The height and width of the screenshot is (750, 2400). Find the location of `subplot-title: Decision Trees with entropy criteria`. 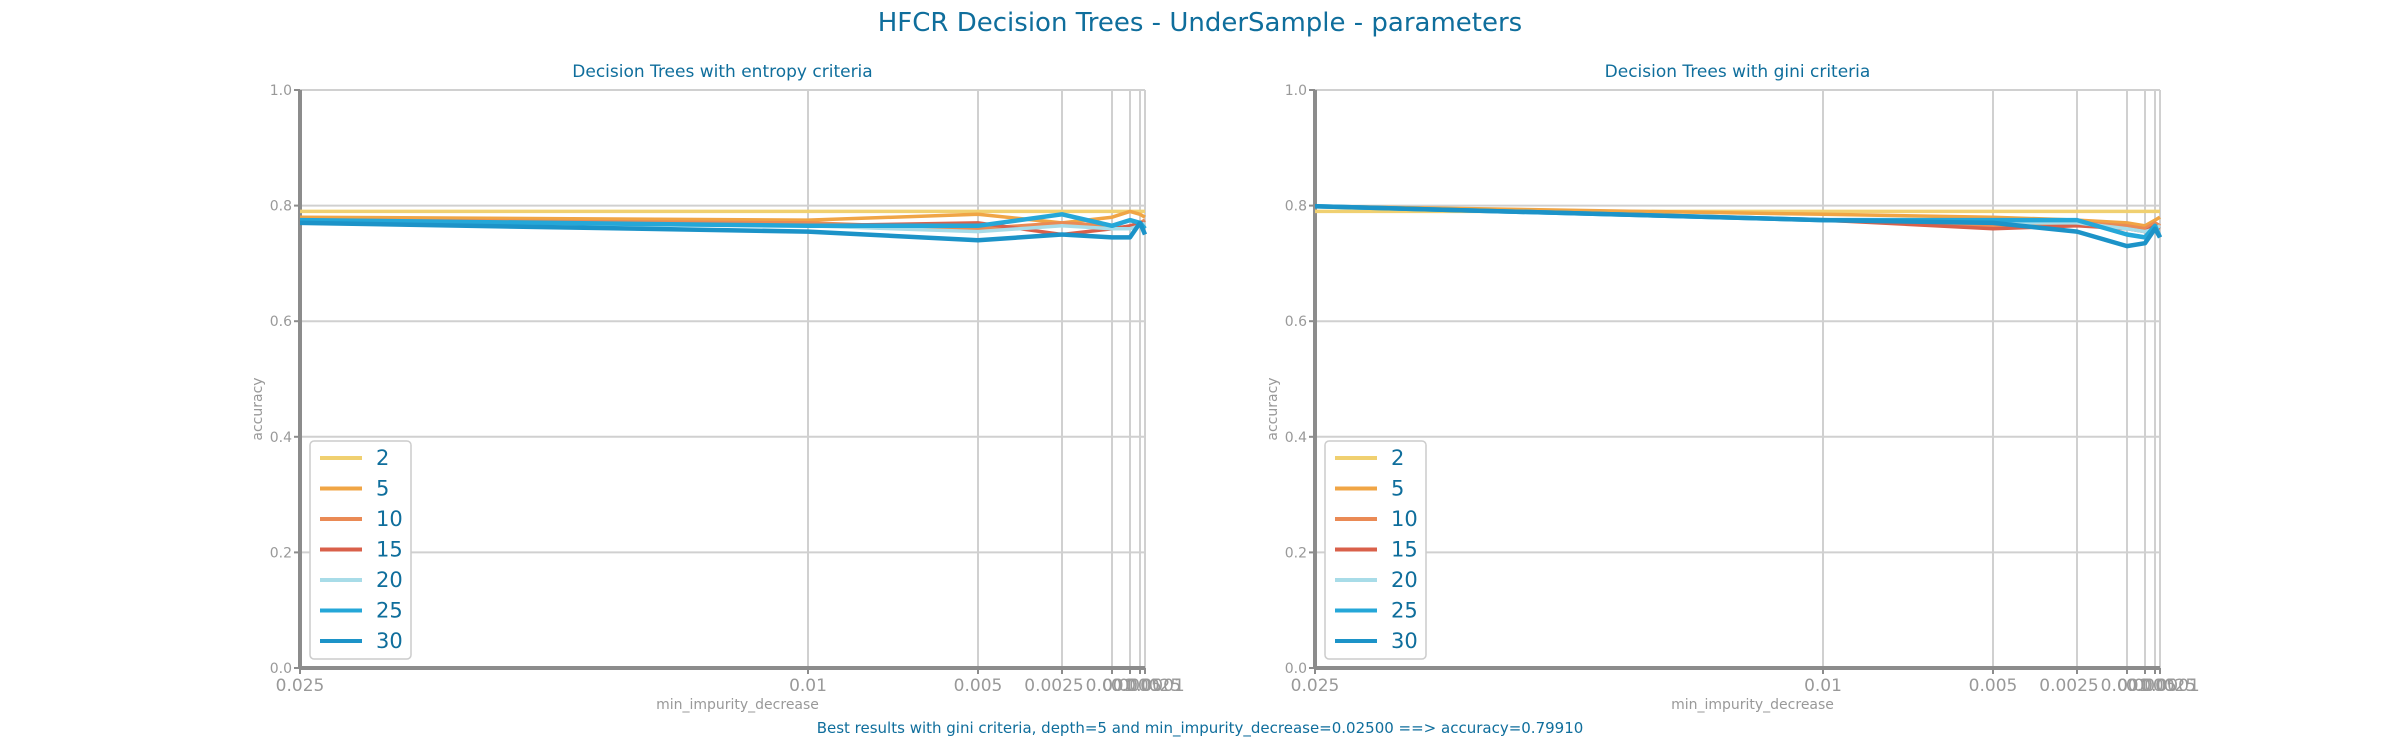

subplot-title: Decision Trees with entropy criteria is located at coordinates (722, 72).